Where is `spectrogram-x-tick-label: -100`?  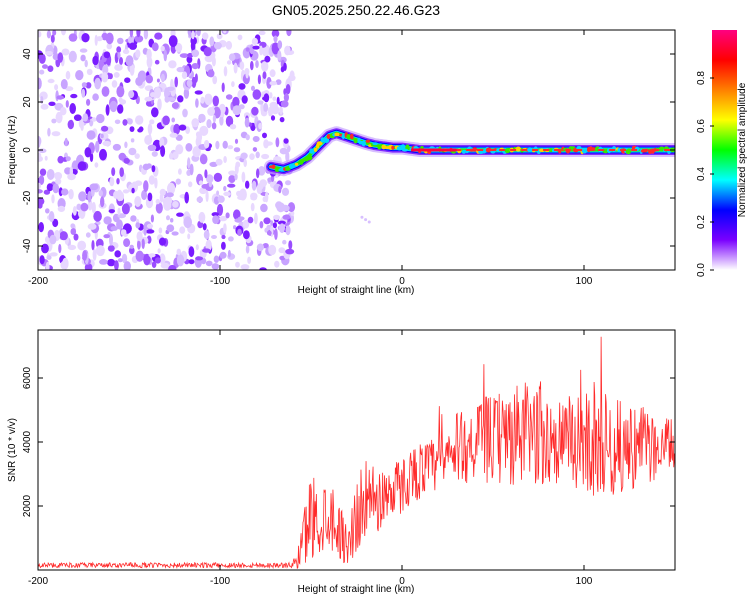
spectrogram-x-tick-label: -100 is located at coordinates (220, 281).